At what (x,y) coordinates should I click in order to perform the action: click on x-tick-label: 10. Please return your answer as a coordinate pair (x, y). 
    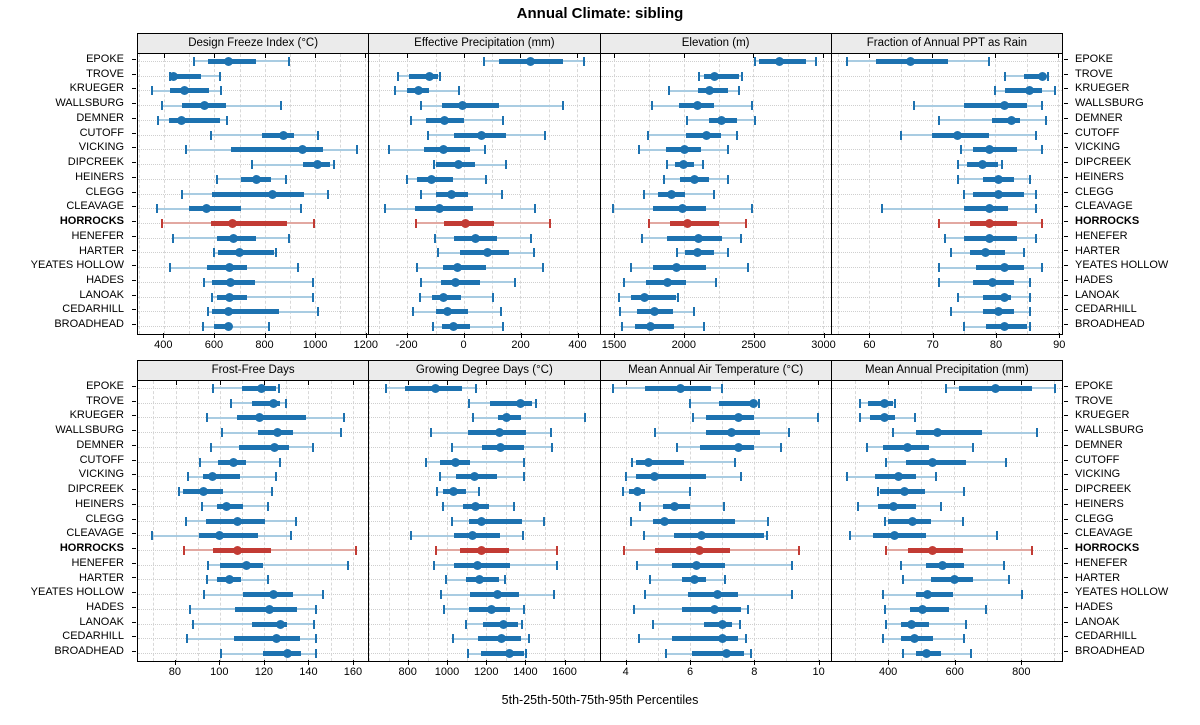
    Looking at the image, I should click on (818, 672).